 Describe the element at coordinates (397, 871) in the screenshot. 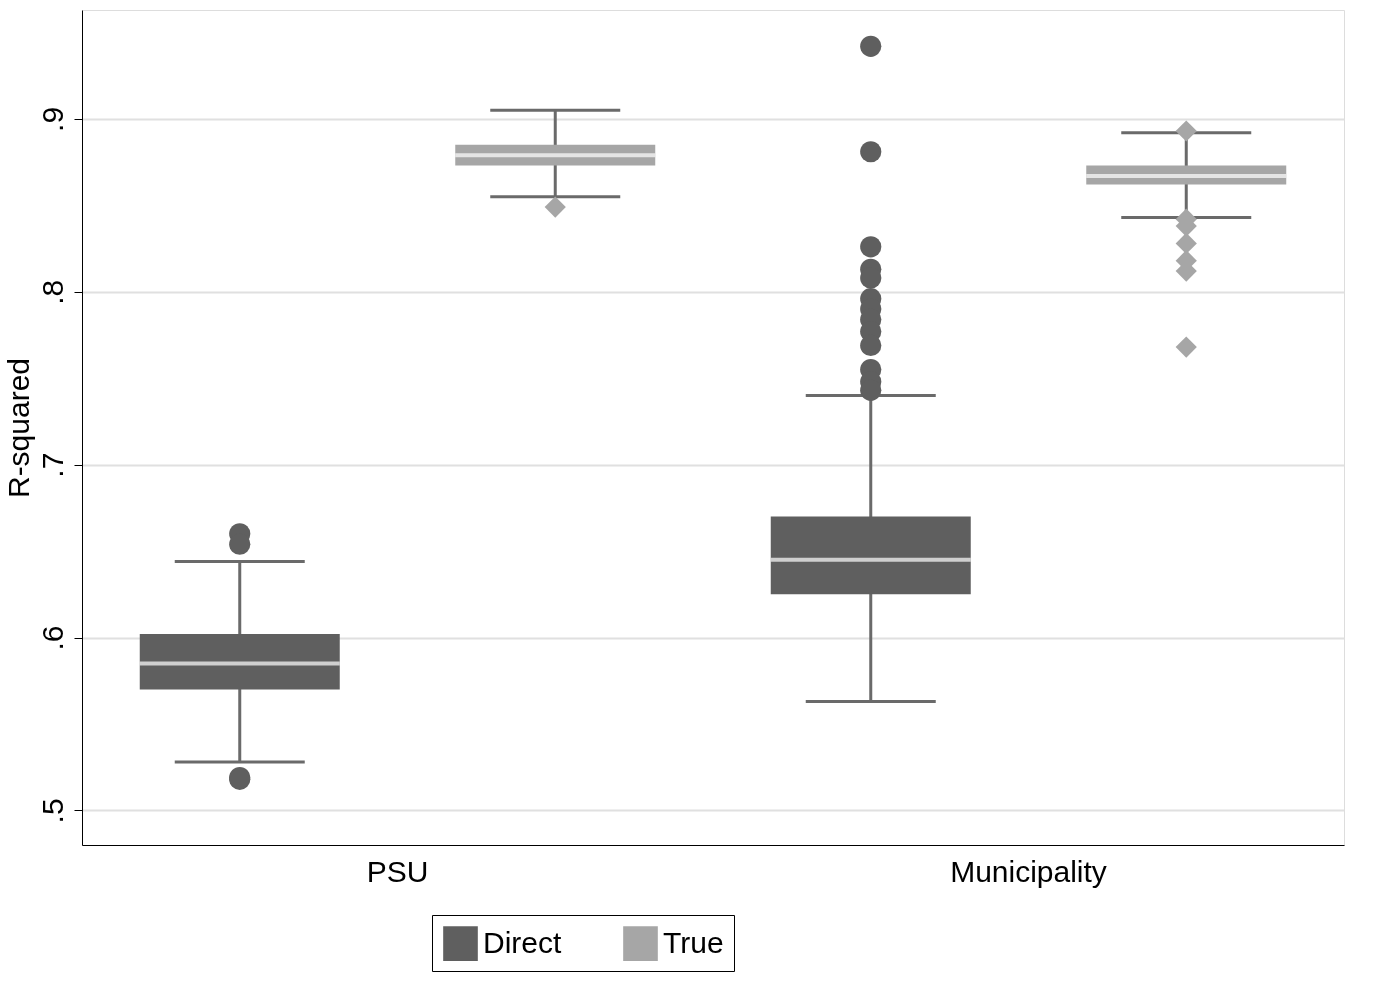

I see `x-tick-label: PSU` at that location.